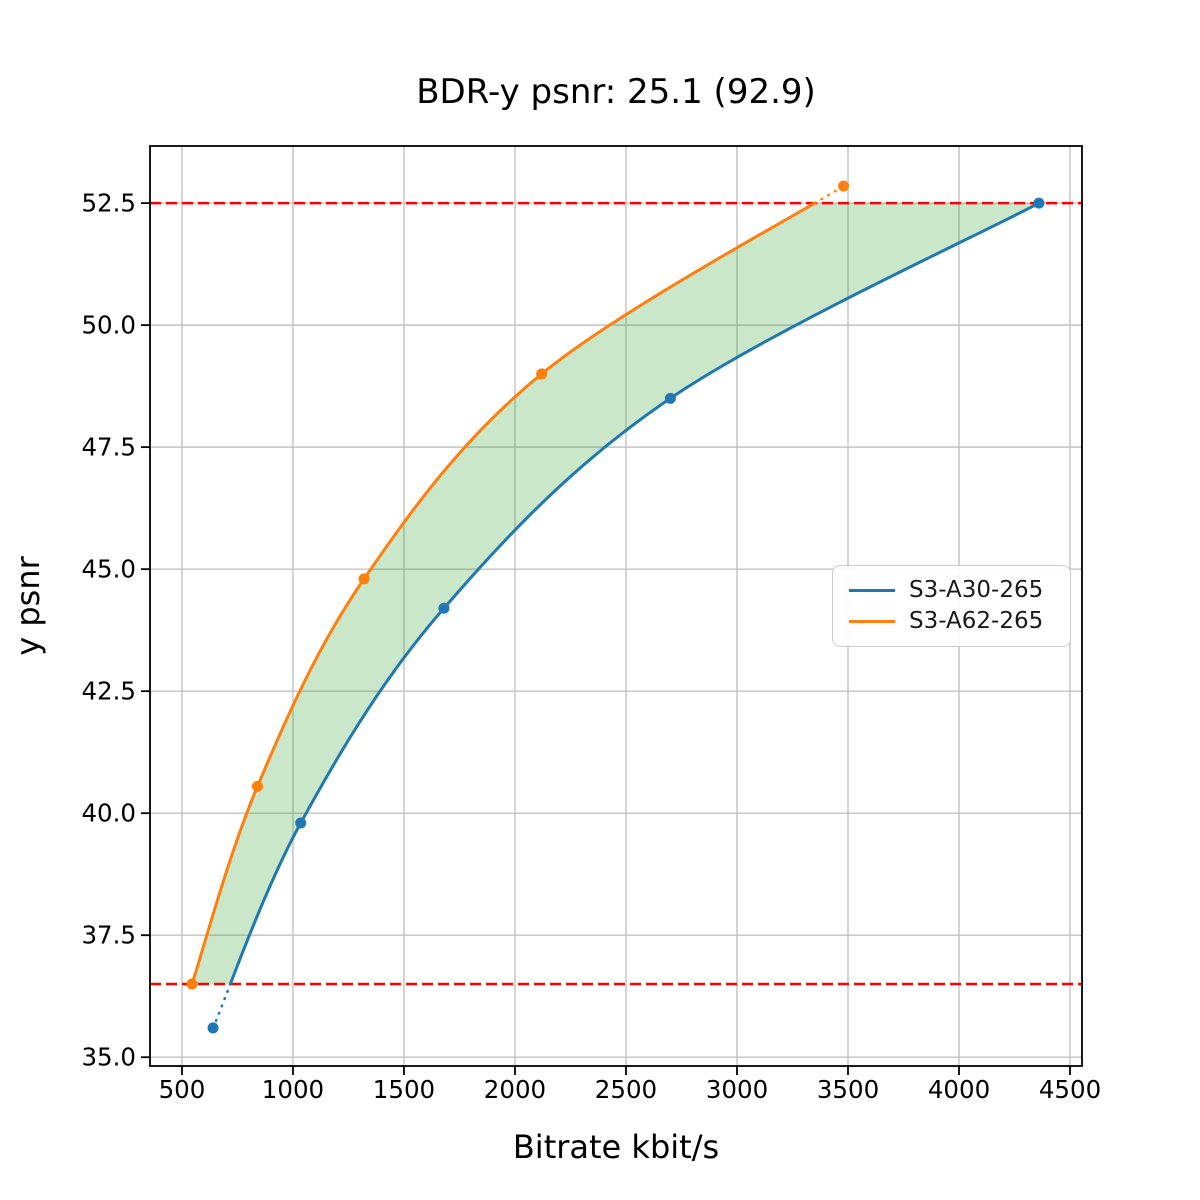 The image size is (1200, 1200). I want to click on y-axis-label: y psnr, so click(28, 606).